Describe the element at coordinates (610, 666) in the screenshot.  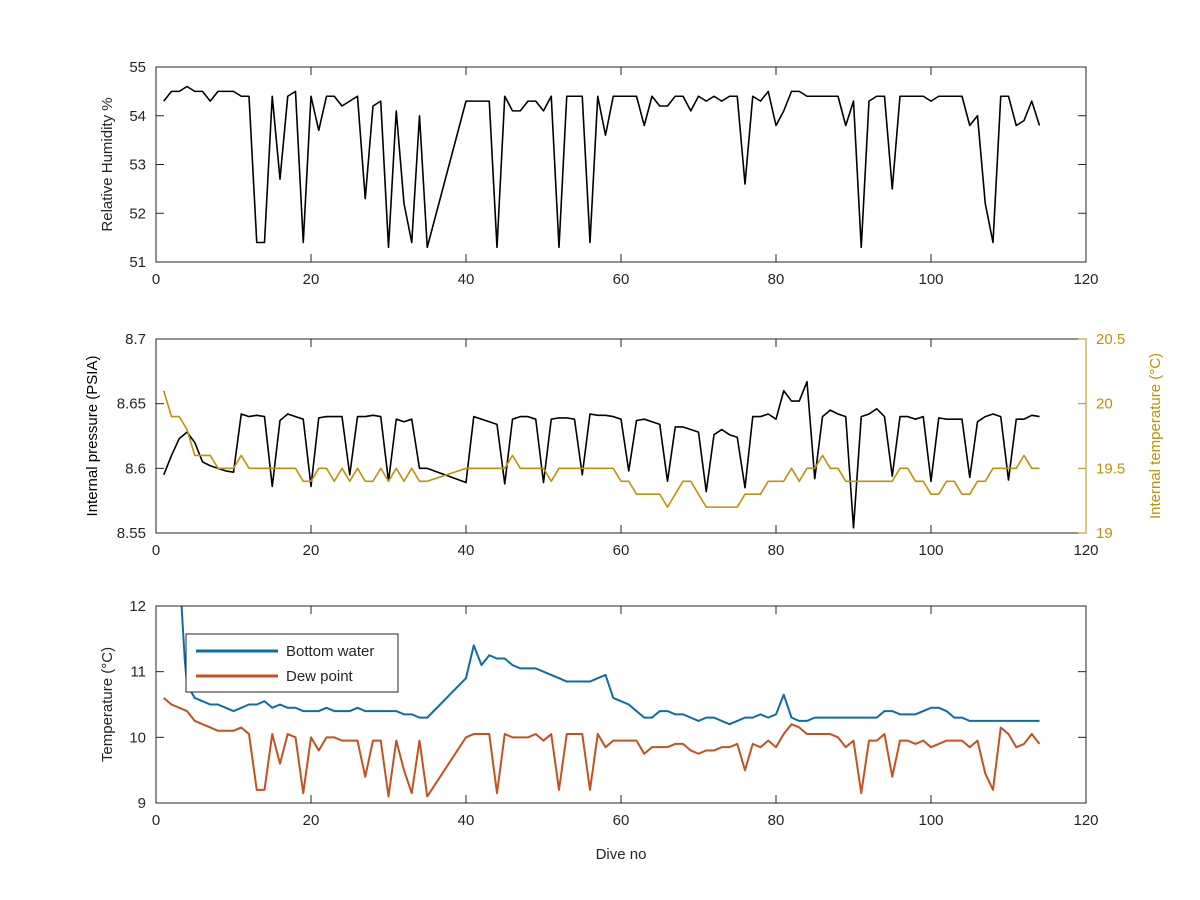
I see `series-line-bottom-water` at that location.